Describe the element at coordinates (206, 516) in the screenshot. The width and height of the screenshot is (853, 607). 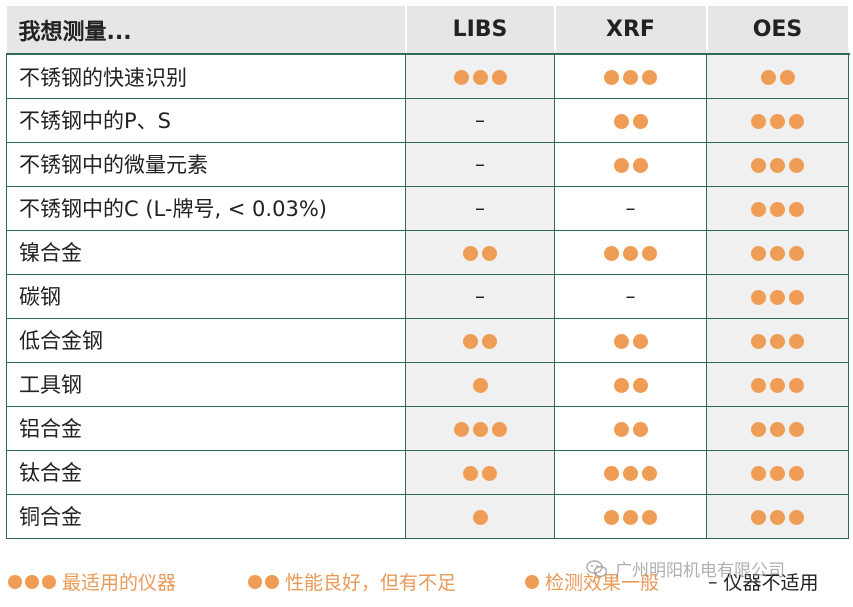
I see `row-label: 铜合金` at that location.